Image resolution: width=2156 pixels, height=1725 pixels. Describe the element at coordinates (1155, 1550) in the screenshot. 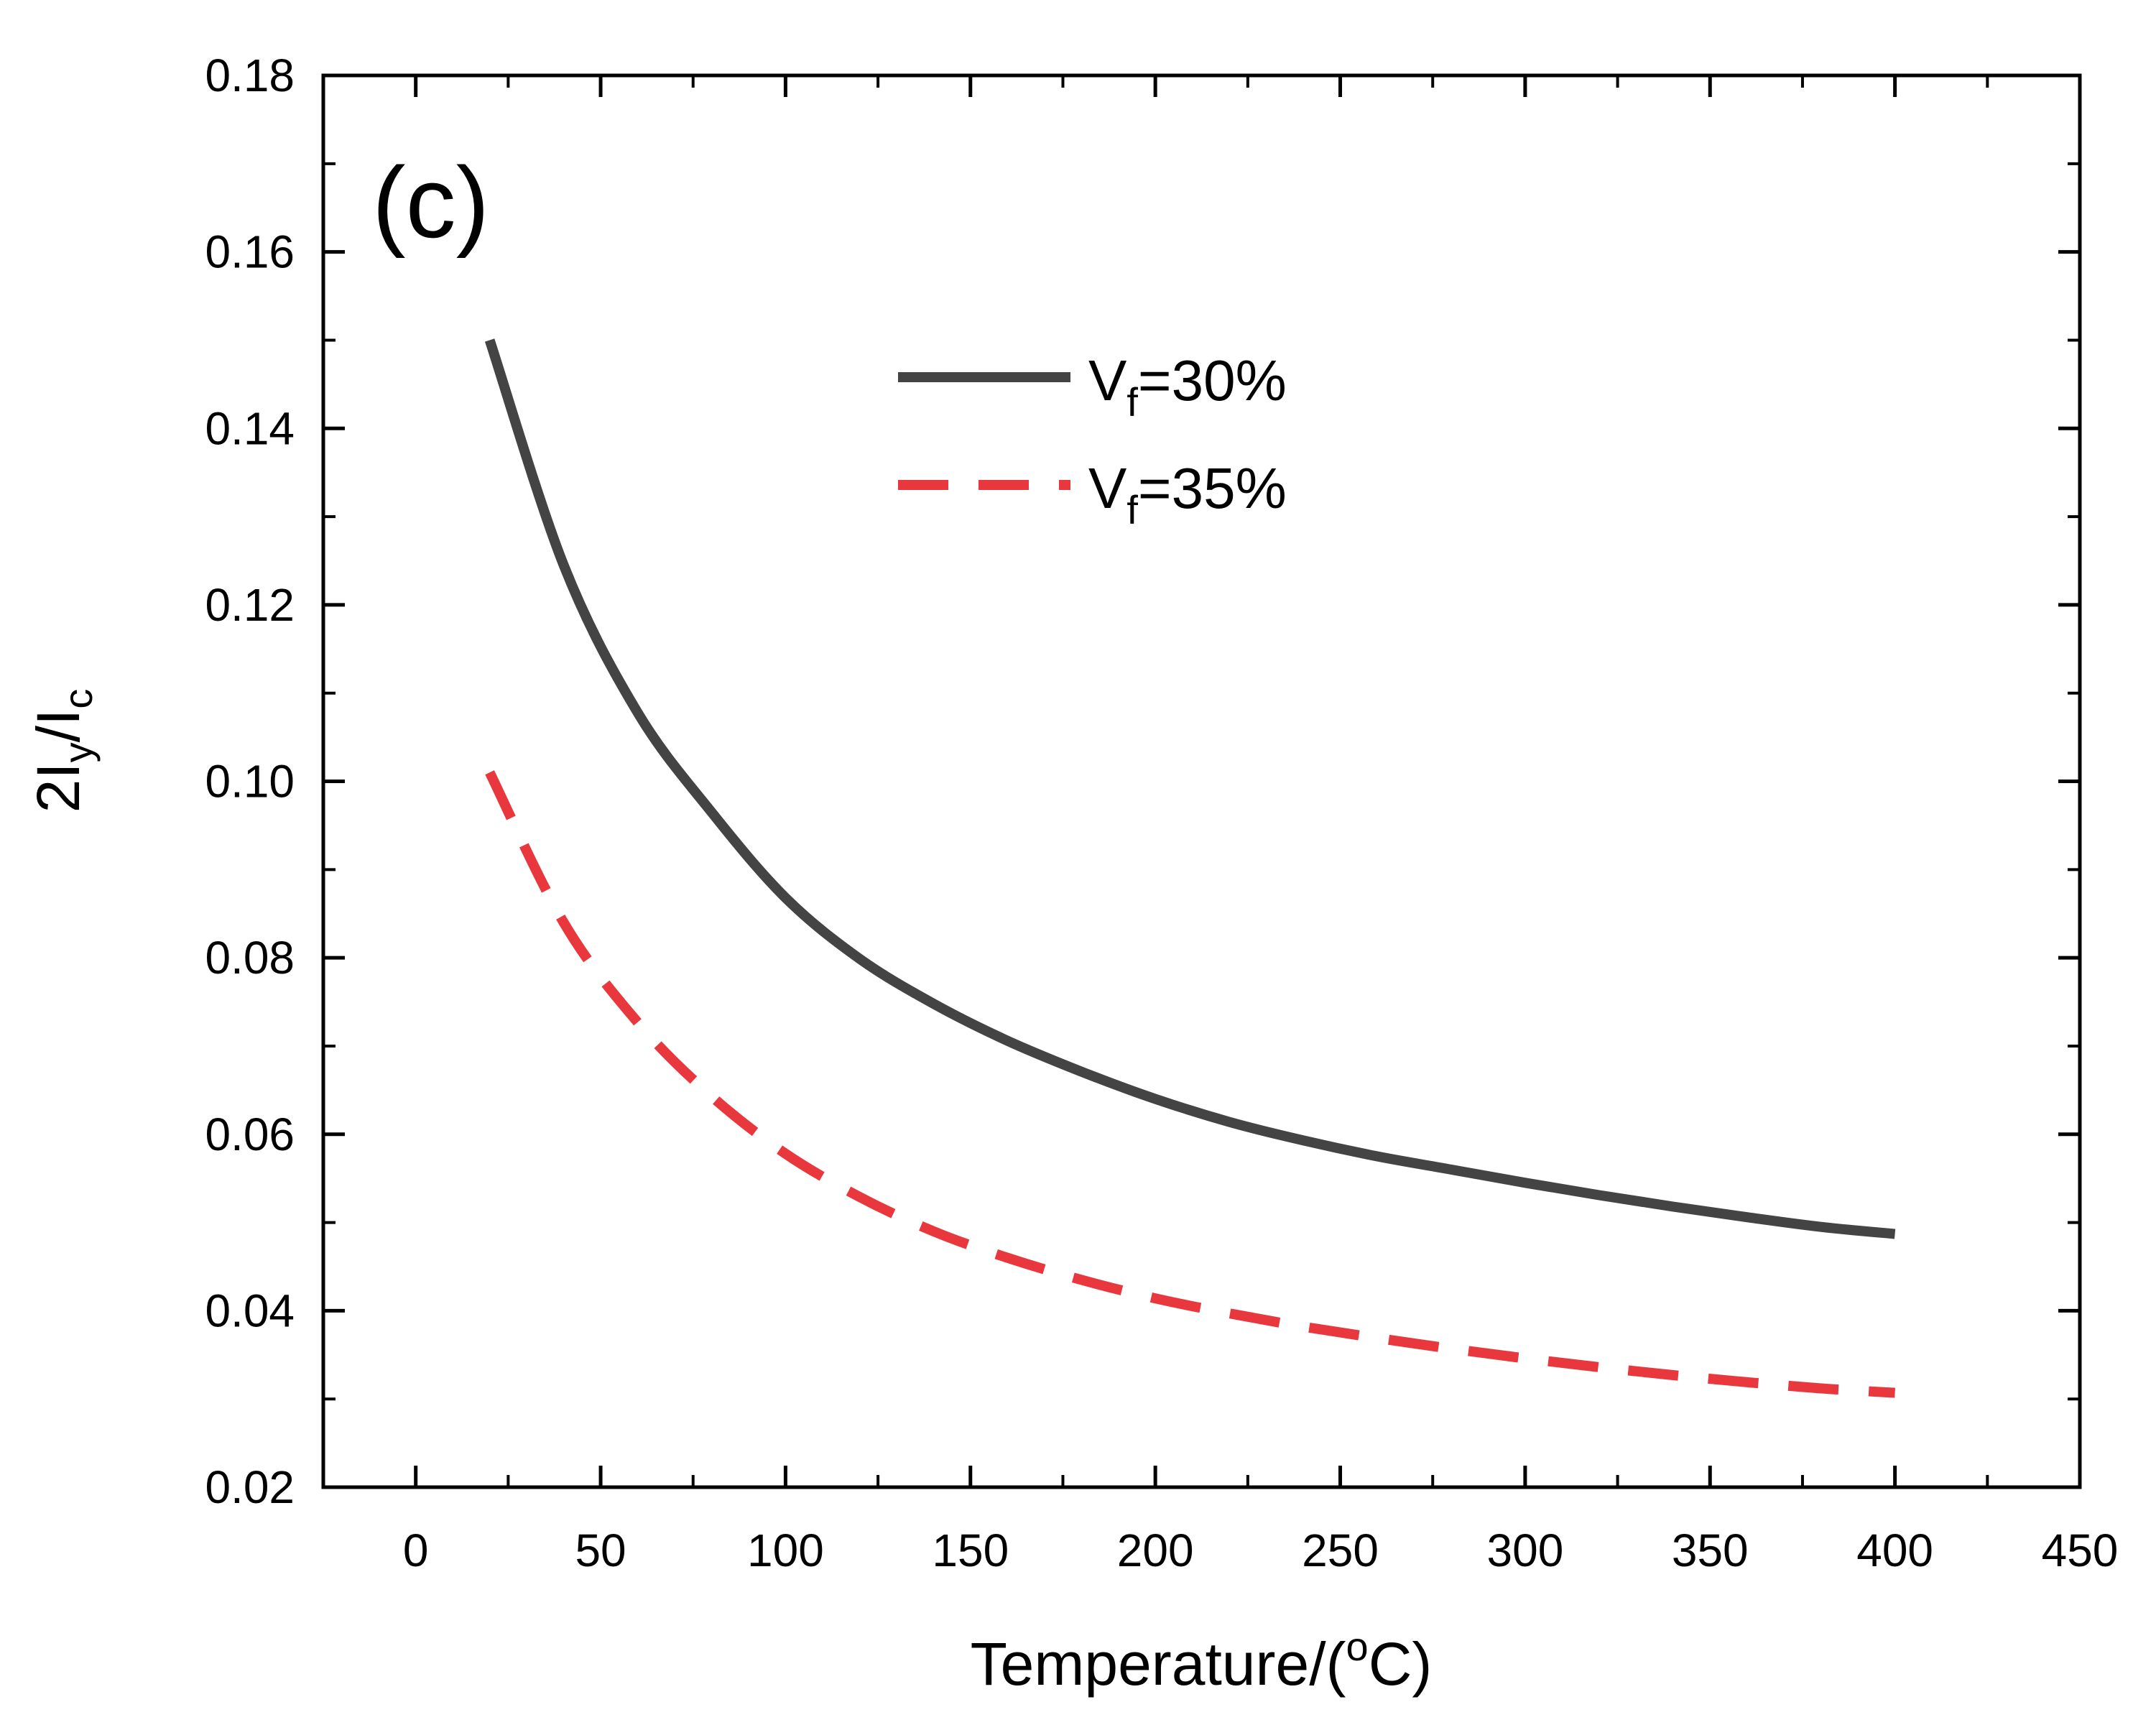

I see `x-tick-label: 200` at that location.